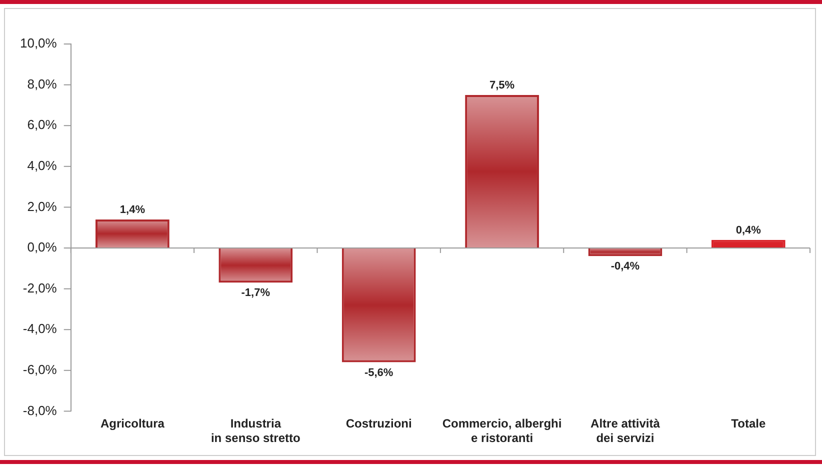 The width and height of the screenshot is (822, 466). What do you see at coordinates (40, 369) in the screenshot?
I see `y-tick-label: -6,0%` at bounding box center [40, 369].